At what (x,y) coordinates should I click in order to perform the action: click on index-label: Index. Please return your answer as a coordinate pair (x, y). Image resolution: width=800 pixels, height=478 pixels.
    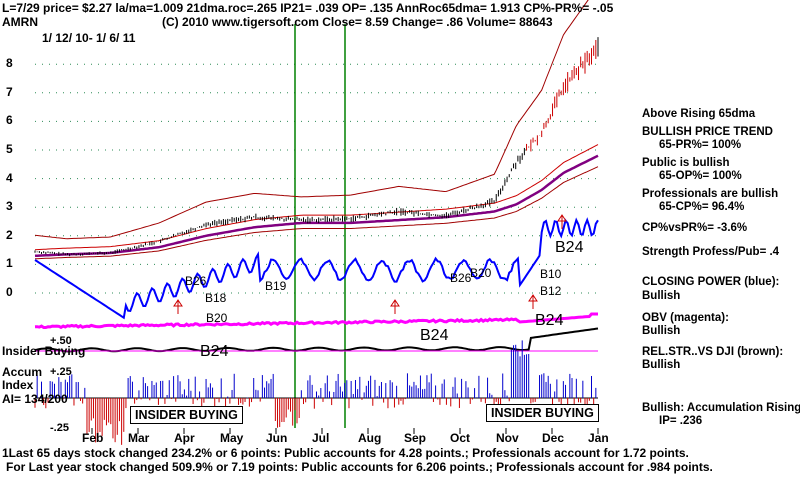
    Looking at the image, I should click on (18, 385).